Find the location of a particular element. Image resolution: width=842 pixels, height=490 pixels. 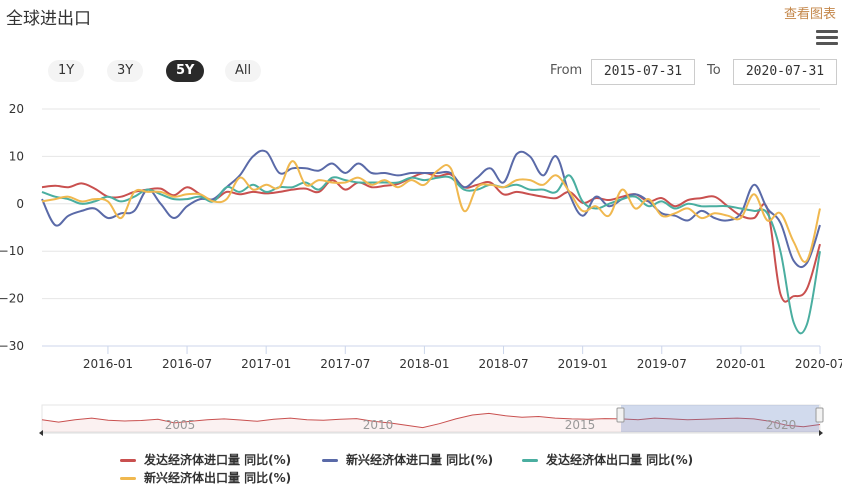

range-button-5y: 5Y is located at coordinates (185, 71).